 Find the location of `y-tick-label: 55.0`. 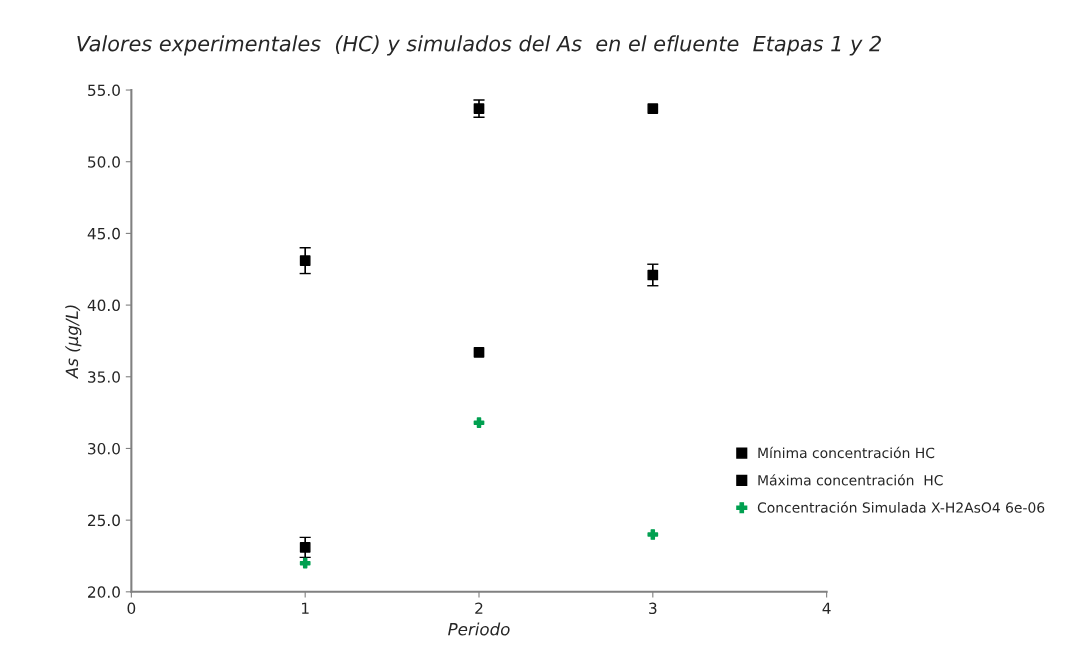

y-tick-label: 55.0 is located at coordinates (104, 90).